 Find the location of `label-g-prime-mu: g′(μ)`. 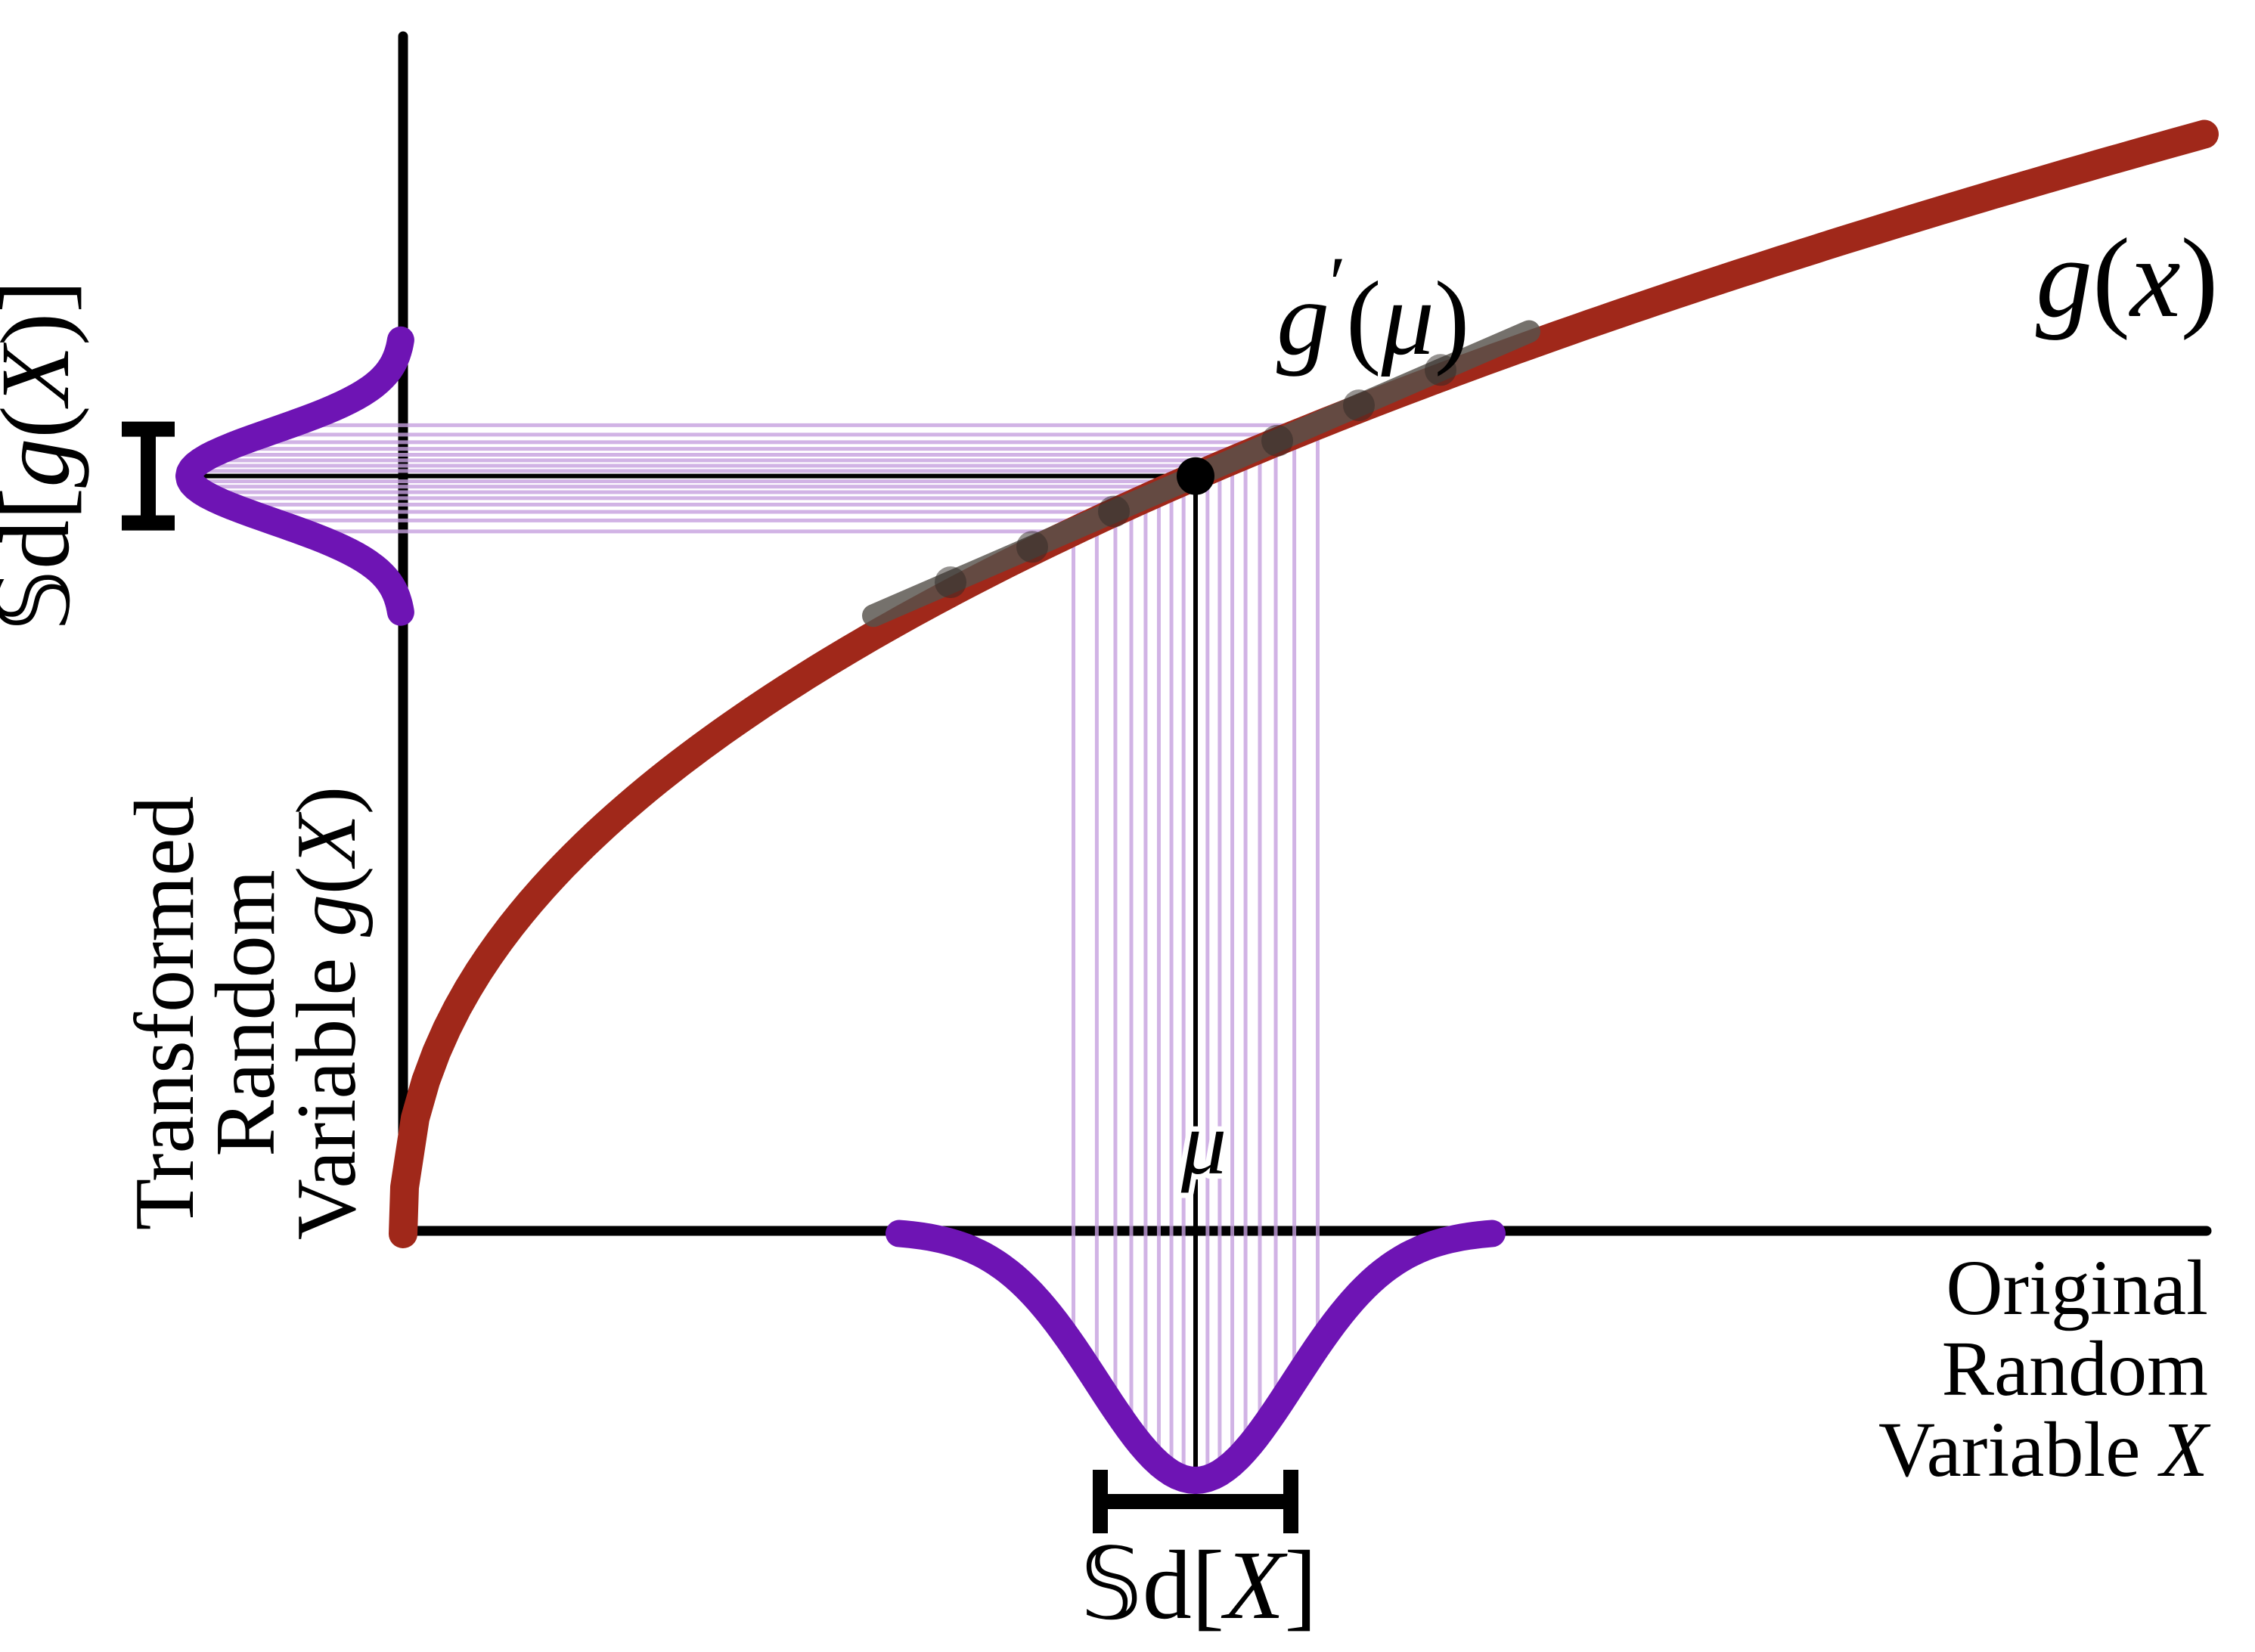

label-g-prime-mu: g′(μ) is located at coordinates (1373, 309).